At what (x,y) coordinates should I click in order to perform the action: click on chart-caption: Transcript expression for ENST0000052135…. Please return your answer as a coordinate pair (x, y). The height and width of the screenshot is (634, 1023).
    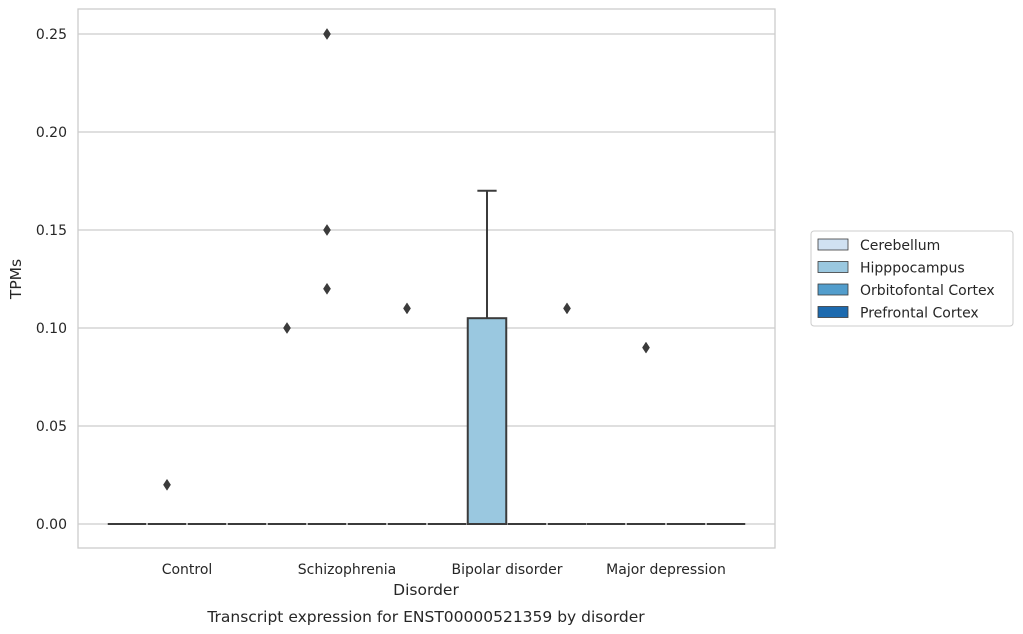
    Looking at the image, I should click on (425, 617).